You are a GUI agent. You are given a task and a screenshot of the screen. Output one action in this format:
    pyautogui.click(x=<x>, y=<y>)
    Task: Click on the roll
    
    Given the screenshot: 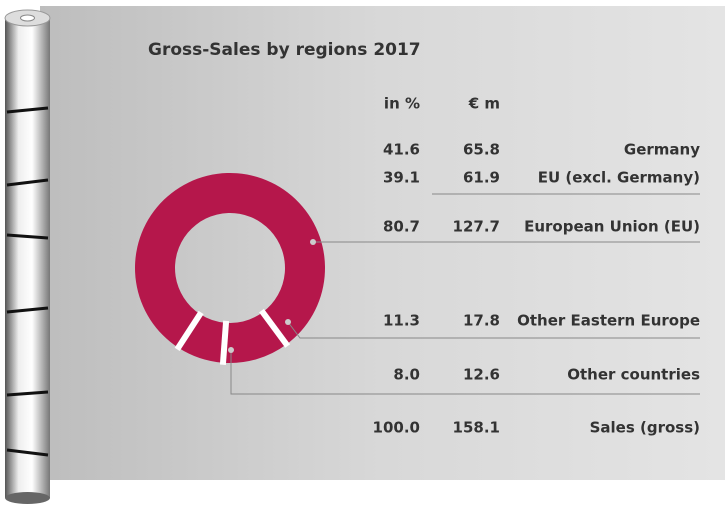 What is the action you would take?
    pyautogui.click(x=27, y=256)
    